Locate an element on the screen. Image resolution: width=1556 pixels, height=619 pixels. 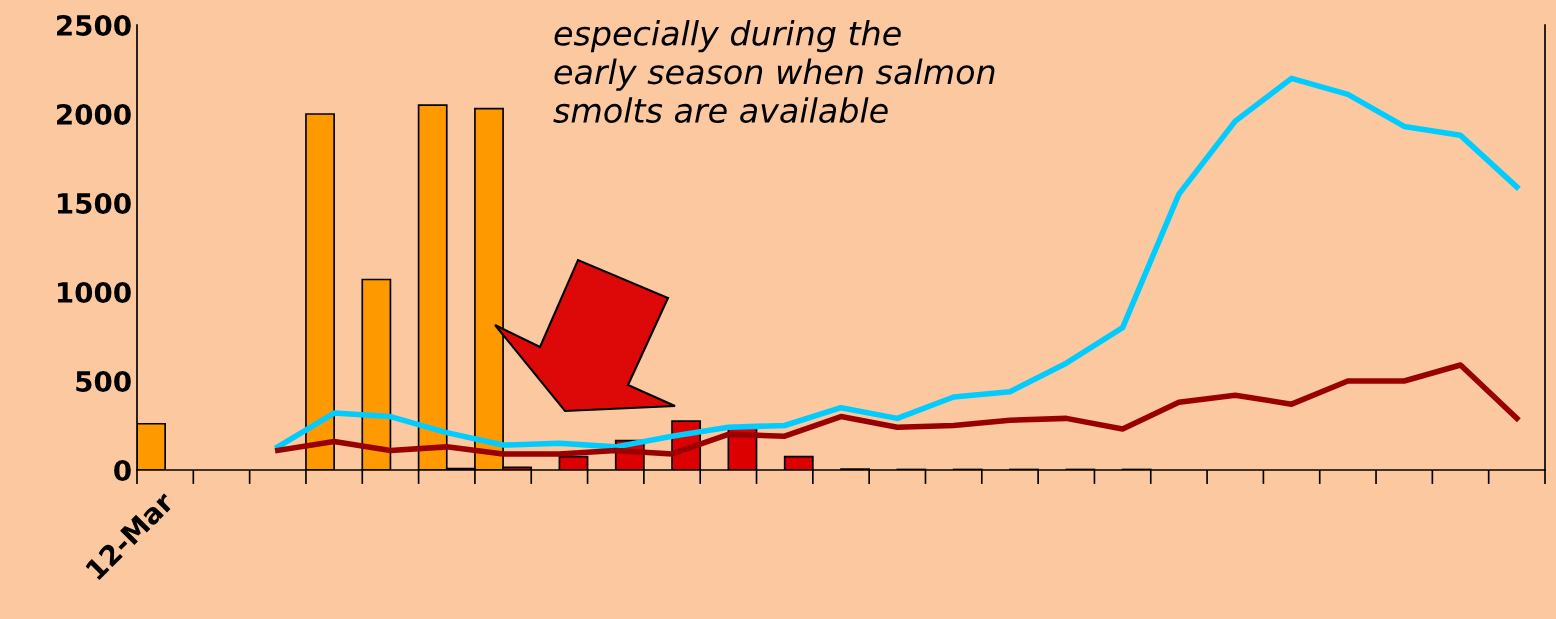
y-tick-label: 1000 is located at coordinates (94, 292).